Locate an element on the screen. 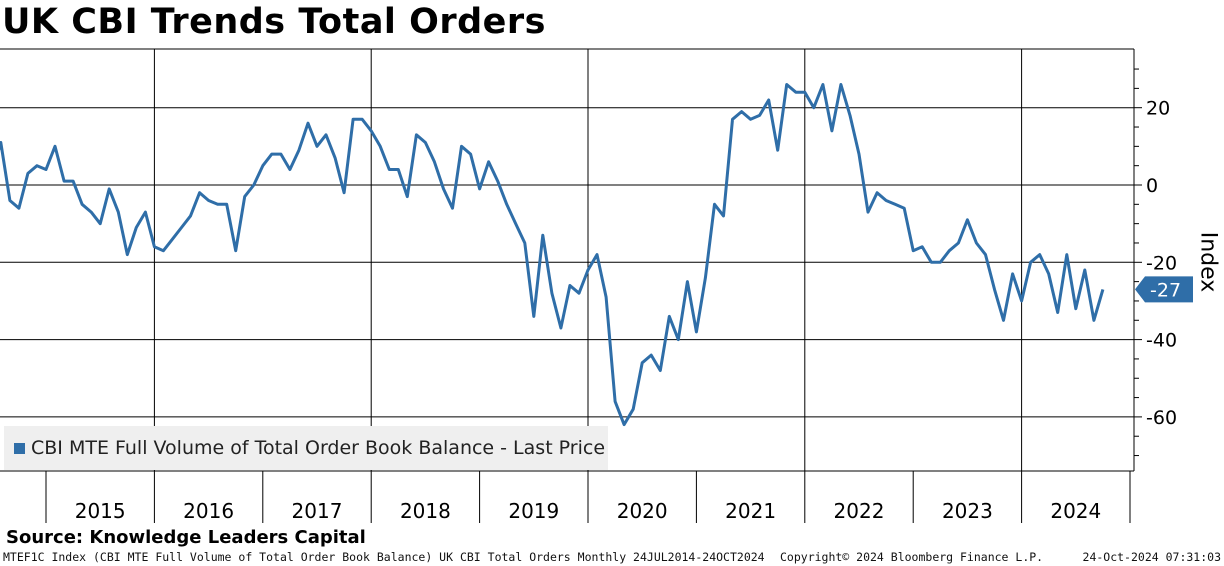 This screenshot has width=1224, height=566. y-axis-label: Index is located at coordinates (1208, 262).